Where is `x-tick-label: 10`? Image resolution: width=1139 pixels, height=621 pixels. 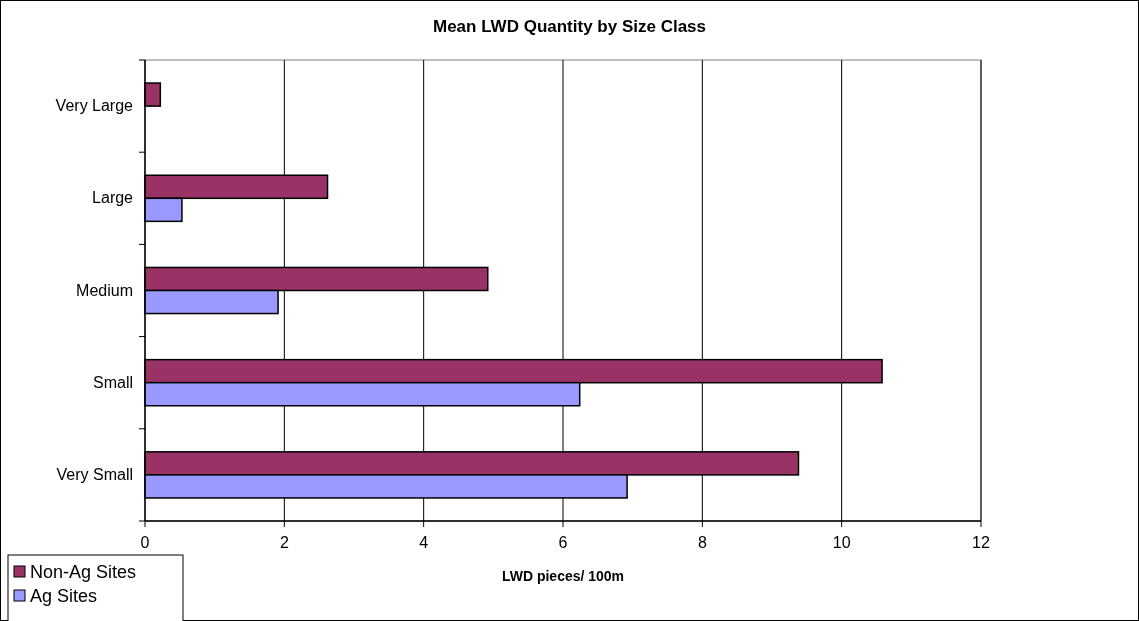 x-tick-label: 10 is located at coordinates (841, 542).